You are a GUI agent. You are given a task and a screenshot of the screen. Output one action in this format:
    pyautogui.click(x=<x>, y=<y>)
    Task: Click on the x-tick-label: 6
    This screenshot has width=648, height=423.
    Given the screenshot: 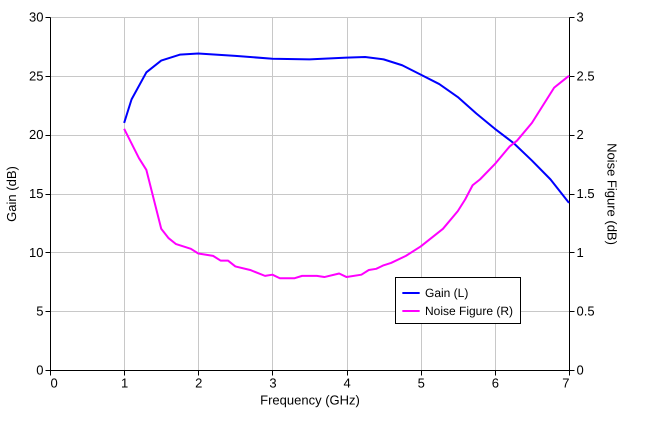 What is the action you would take?
    pyautogui.click(x=495, y=383)
    